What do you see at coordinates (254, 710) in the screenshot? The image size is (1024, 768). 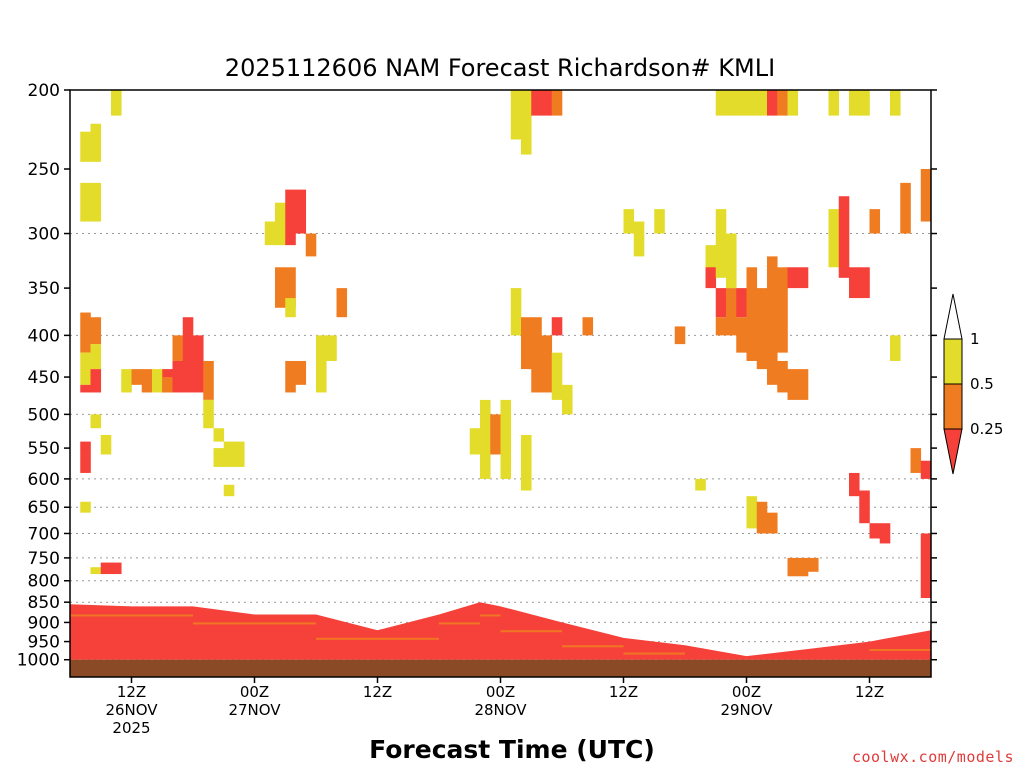 I see `x-tick-label: 27NOV` at bounding box center [254, 710].